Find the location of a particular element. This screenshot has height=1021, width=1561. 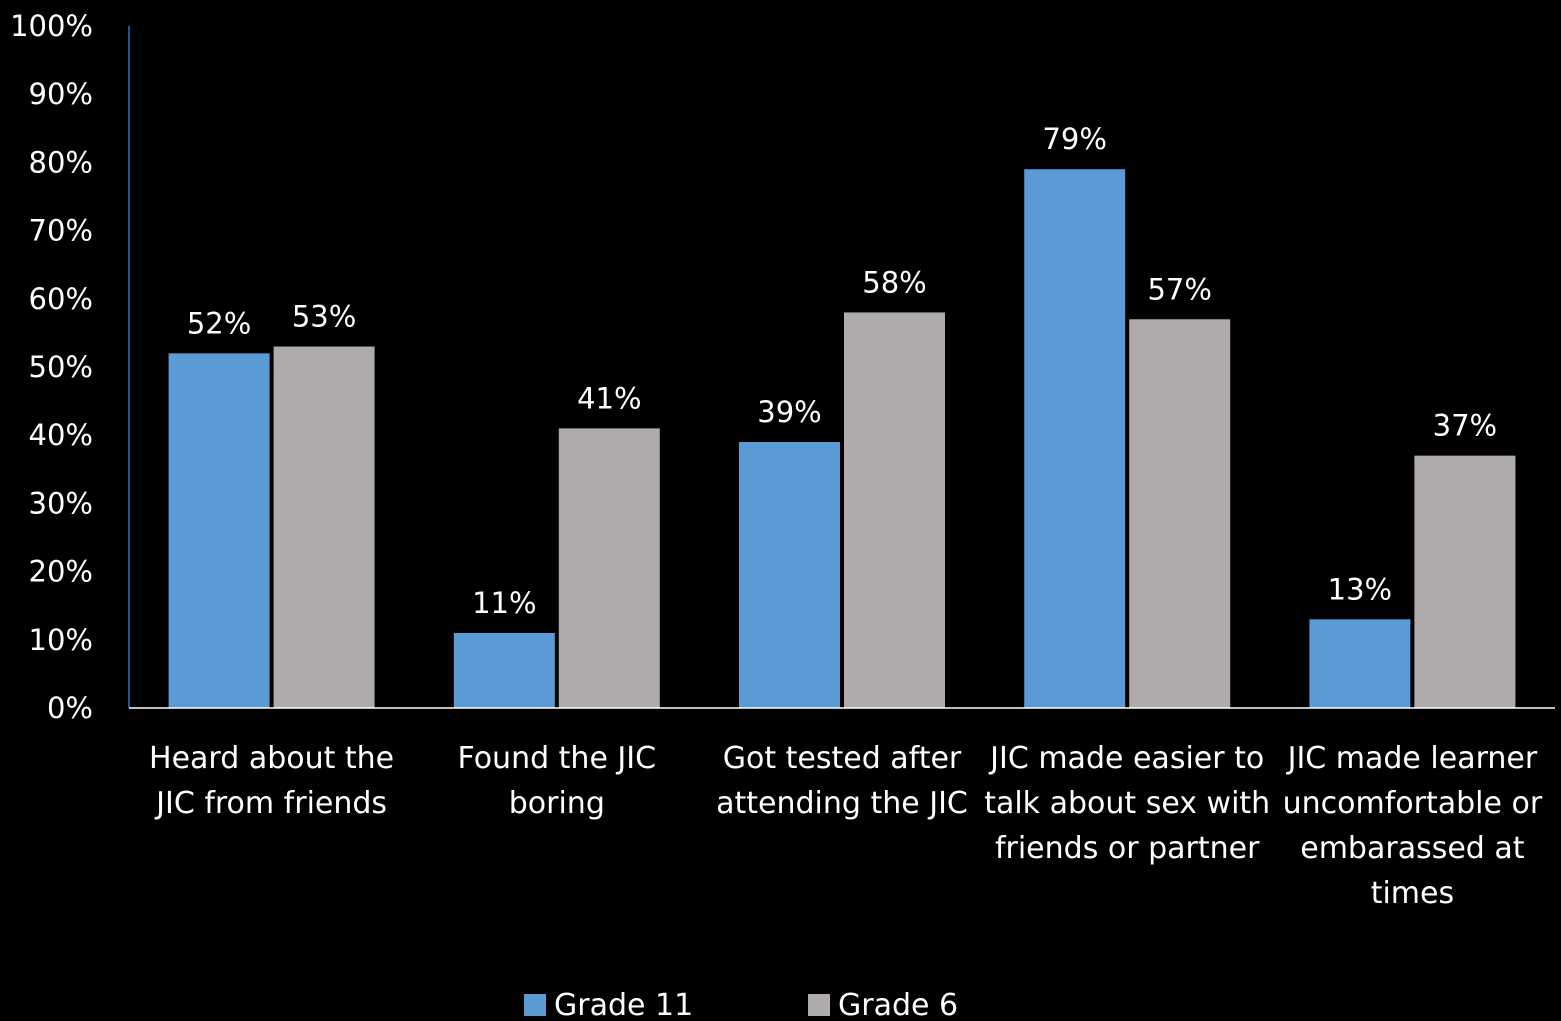

y-tick-label: 80% is located at coordinates (61, 162).